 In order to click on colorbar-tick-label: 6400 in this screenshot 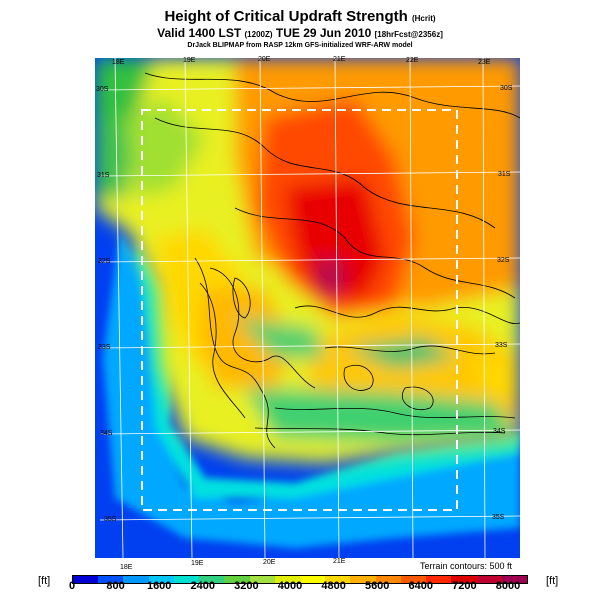, I will do `click(421, 586)`.